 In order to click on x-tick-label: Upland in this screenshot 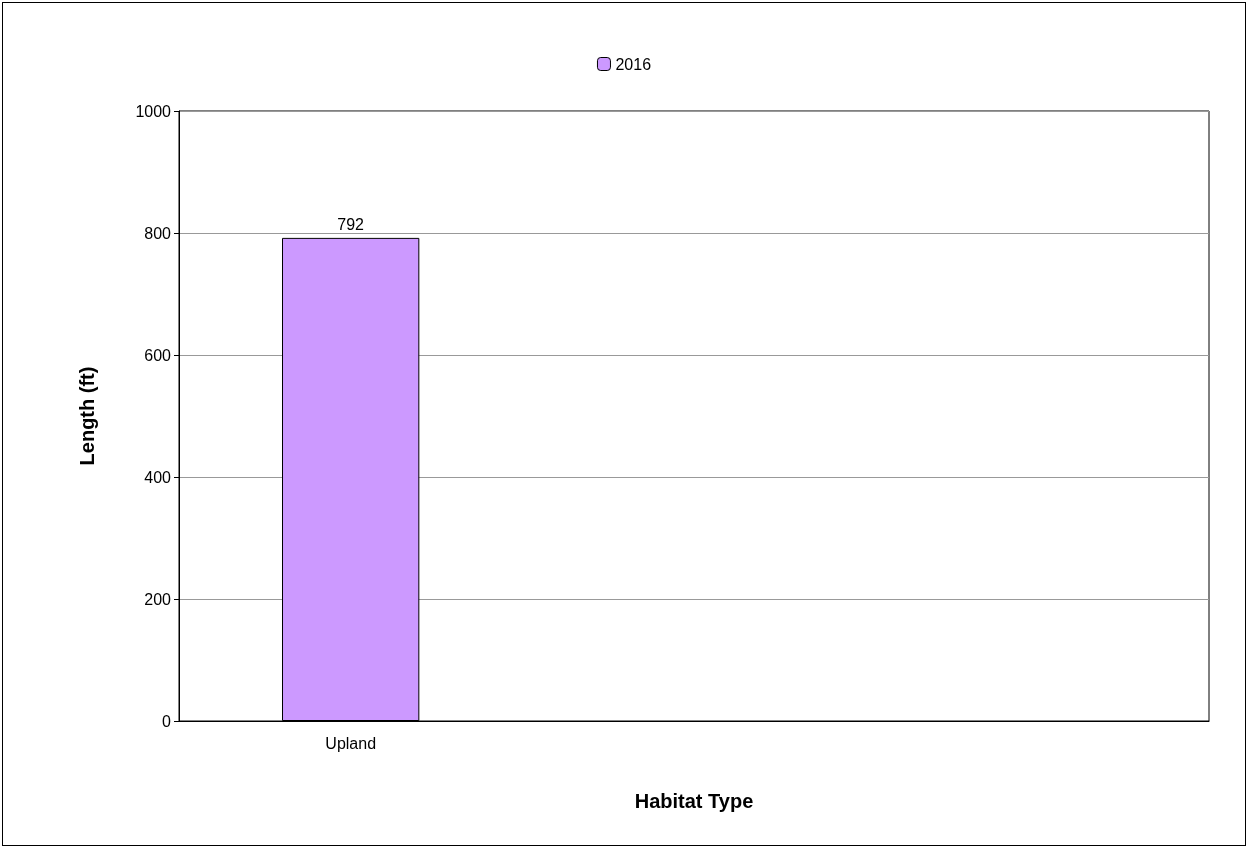, I will do `click(351, 743)`.